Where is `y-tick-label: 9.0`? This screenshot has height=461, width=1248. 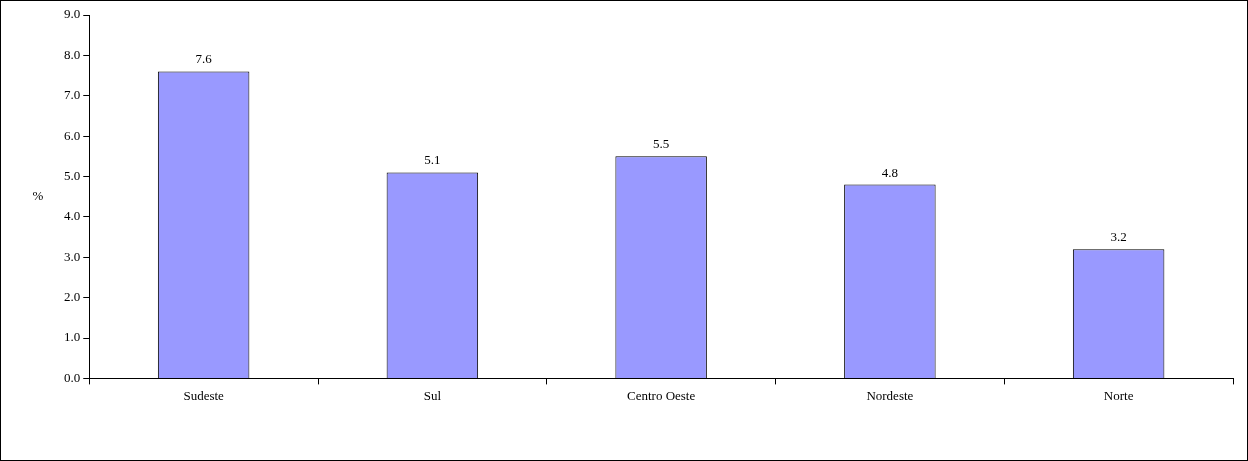
y-tick-label: 9.0 is located at coordinates (72, 14).